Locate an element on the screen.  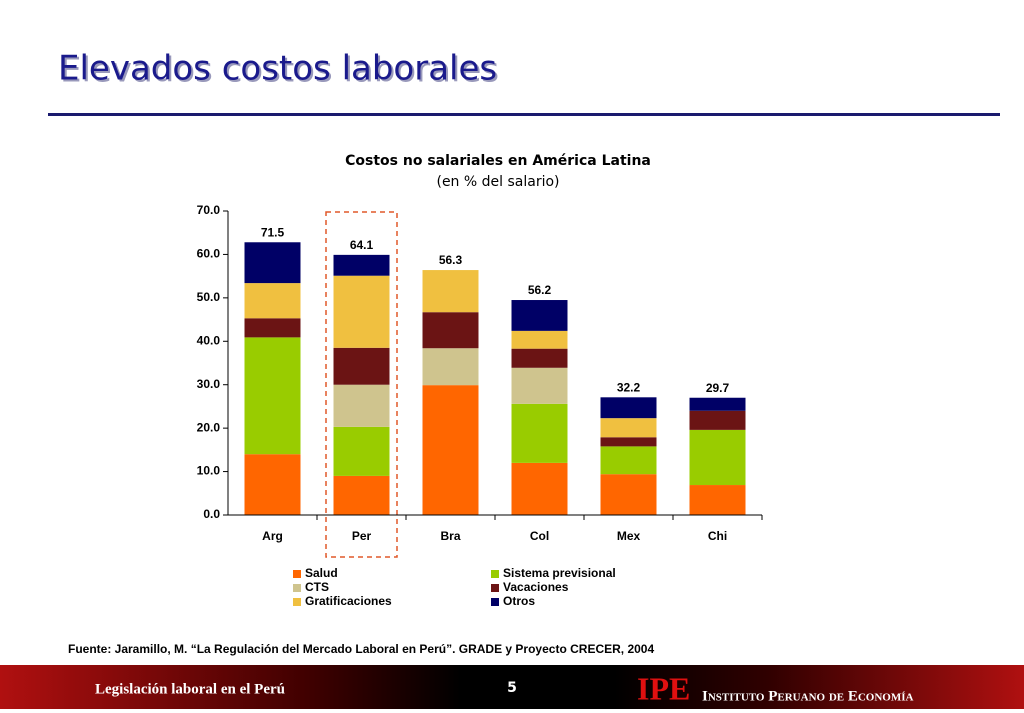
y-tick-label: 50.0 is located at coordinates (209, 297).